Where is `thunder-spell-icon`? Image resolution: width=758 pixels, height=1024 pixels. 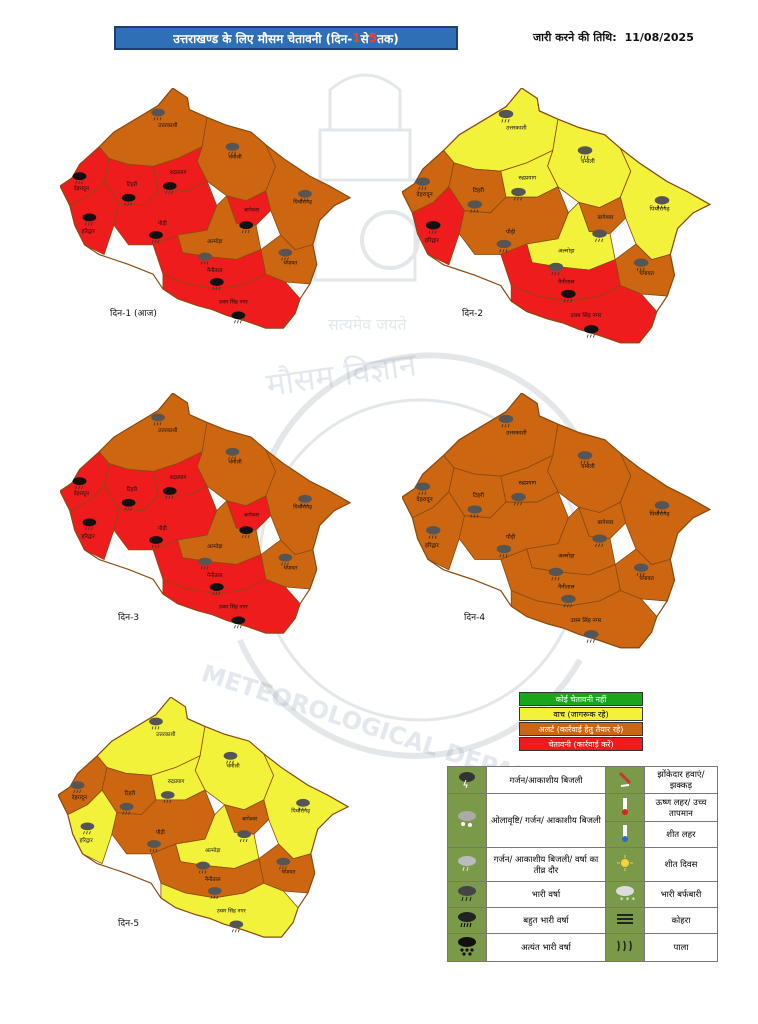 thunder-spell-icon is located at coordinates (467, 864).